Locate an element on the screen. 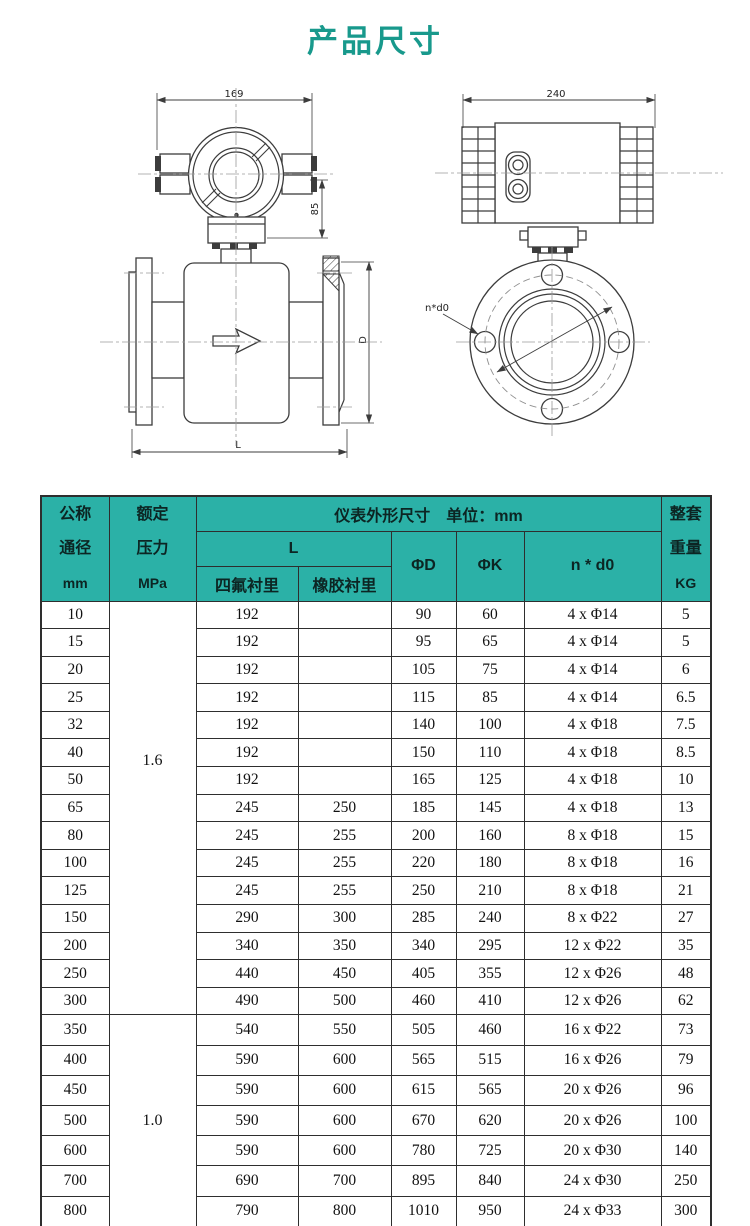 This screenshot has height=1226, width=750. cell-dn: 600 is located at coordinates (75, 1151).